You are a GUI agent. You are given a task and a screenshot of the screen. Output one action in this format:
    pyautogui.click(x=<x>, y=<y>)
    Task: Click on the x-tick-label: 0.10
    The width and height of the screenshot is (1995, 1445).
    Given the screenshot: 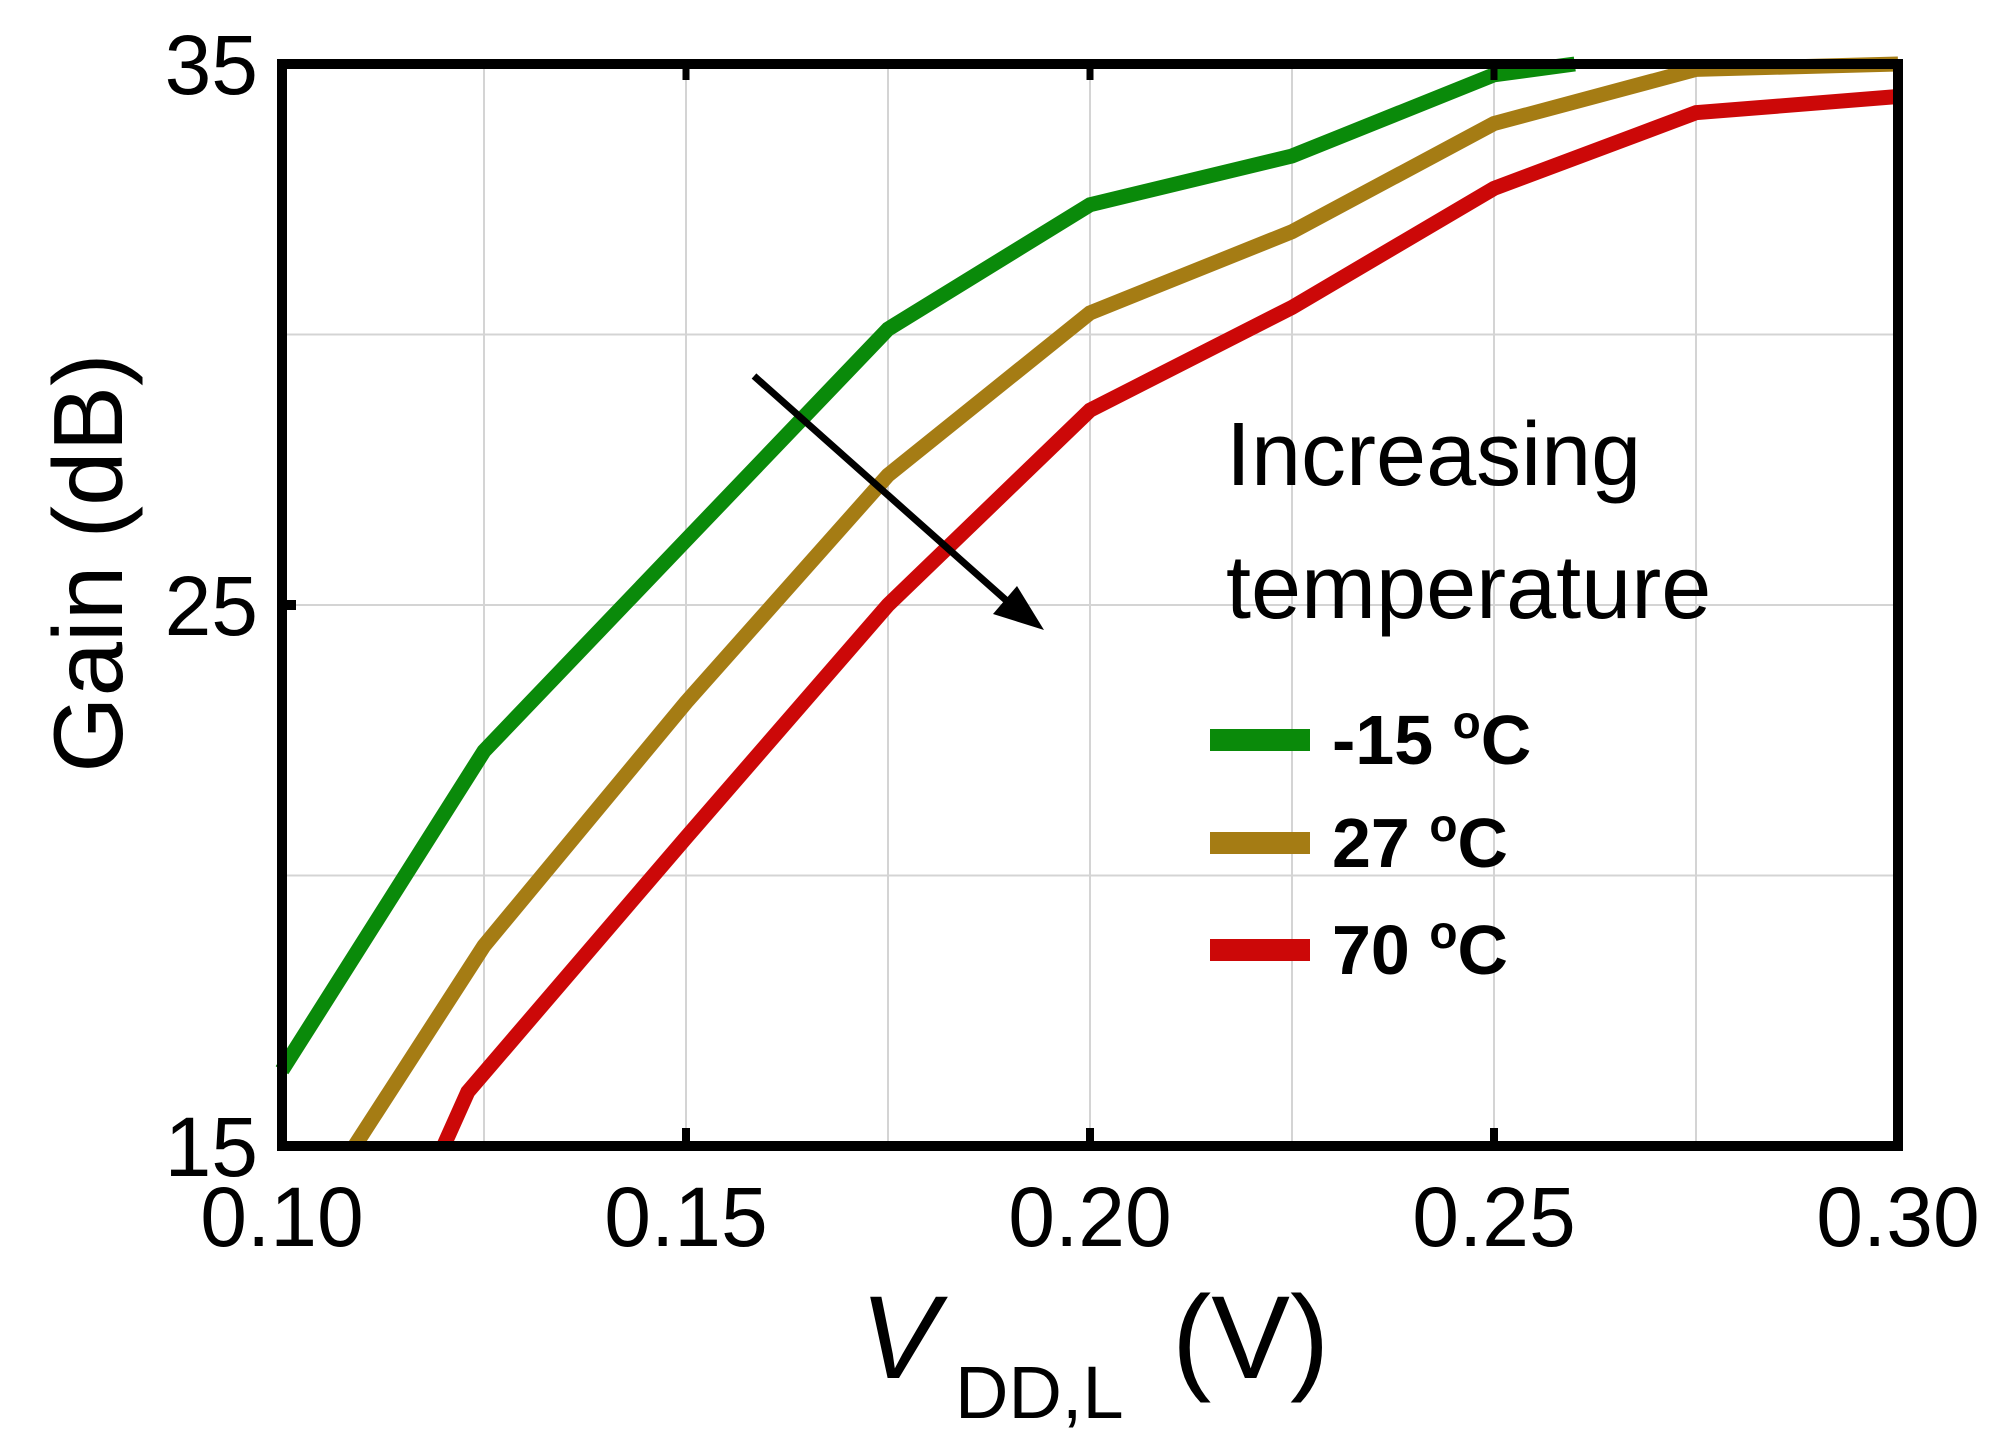 What is the action you would take?
    pyautogui.click(x=282, y=1217)
    